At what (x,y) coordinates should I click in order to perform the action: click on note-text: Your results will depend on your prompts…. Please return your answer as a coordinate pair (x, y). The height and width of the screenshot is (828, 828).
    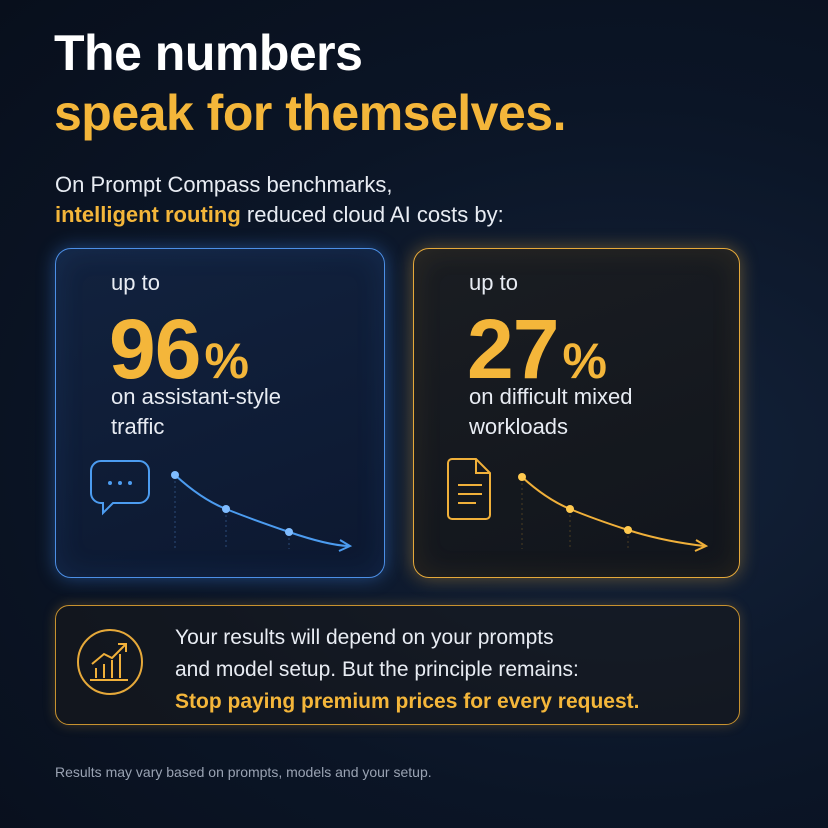
    Looking at the image, I should click on (407, 670).